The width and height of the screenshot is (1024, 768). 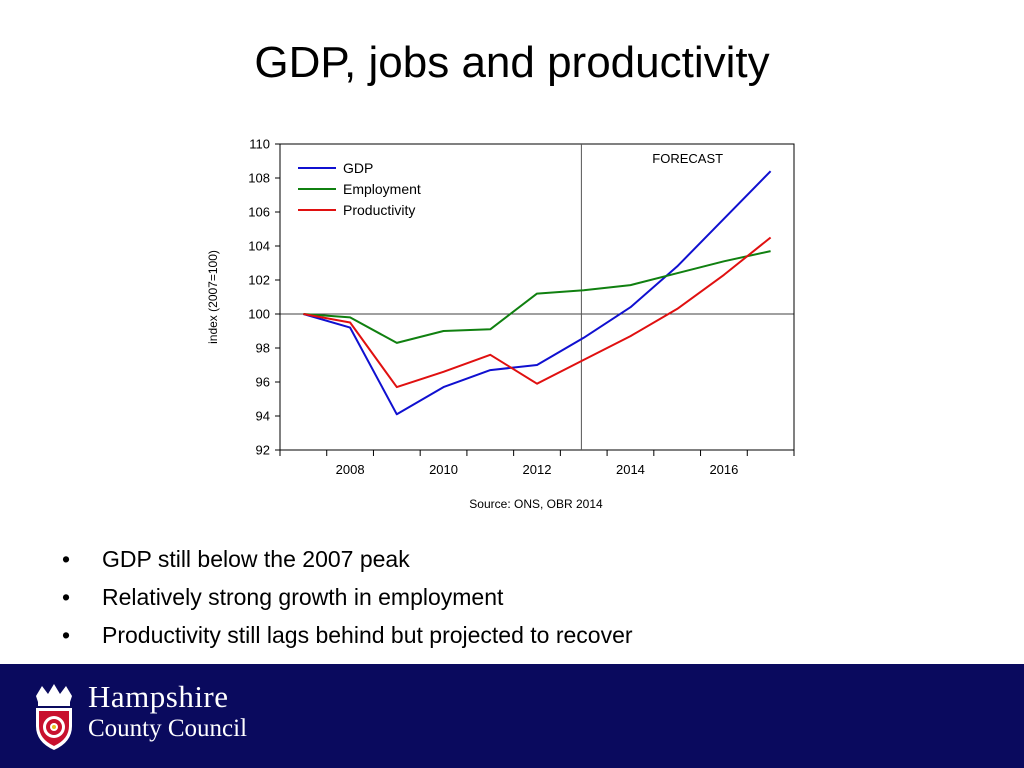 What do you see at coordinates (512, 62) in the screenshot?
I see `slide-title: GDP, jobs and productivity` at bounding box center [512, 62].